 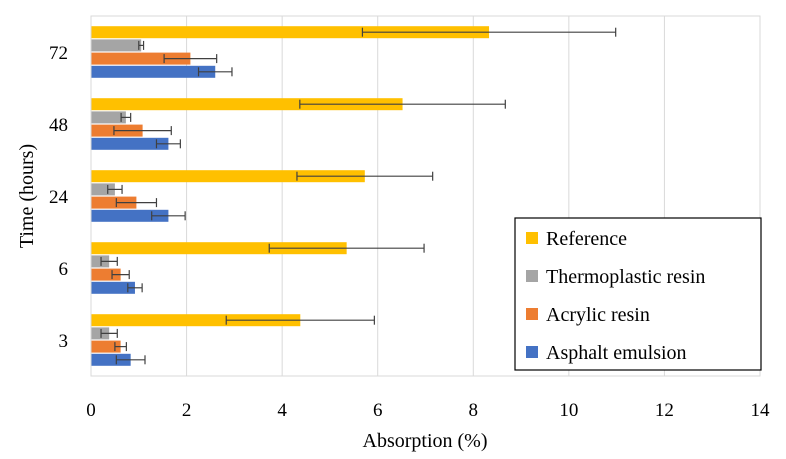 What do you see at coordinates (130, 143) in the screenshot?
I see `bar-asphalt-emulsion-48h` at bounding box center [130, 143].